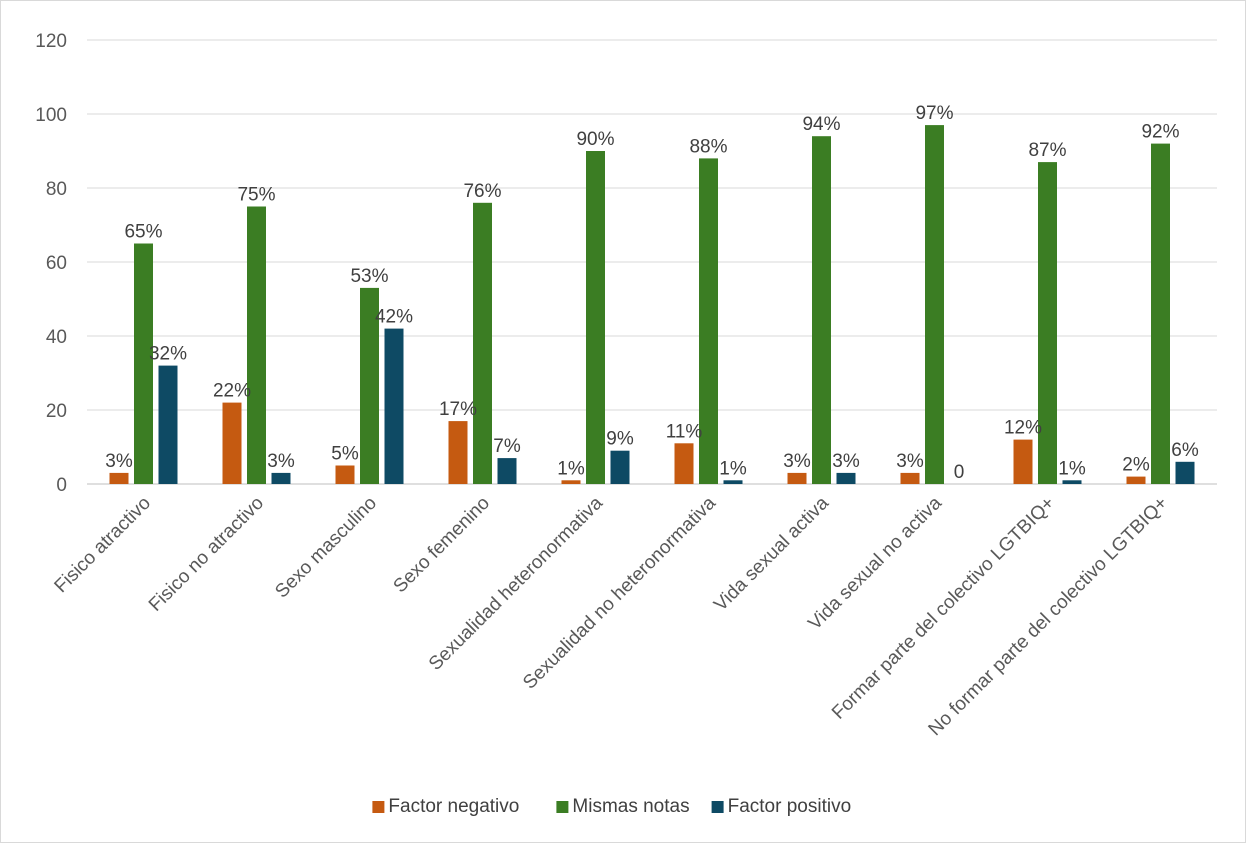 The image size is (1246, 847). Describe the element at coordinates (1047, 150) in the screenshot. I see `data-label: 87%` at that location.